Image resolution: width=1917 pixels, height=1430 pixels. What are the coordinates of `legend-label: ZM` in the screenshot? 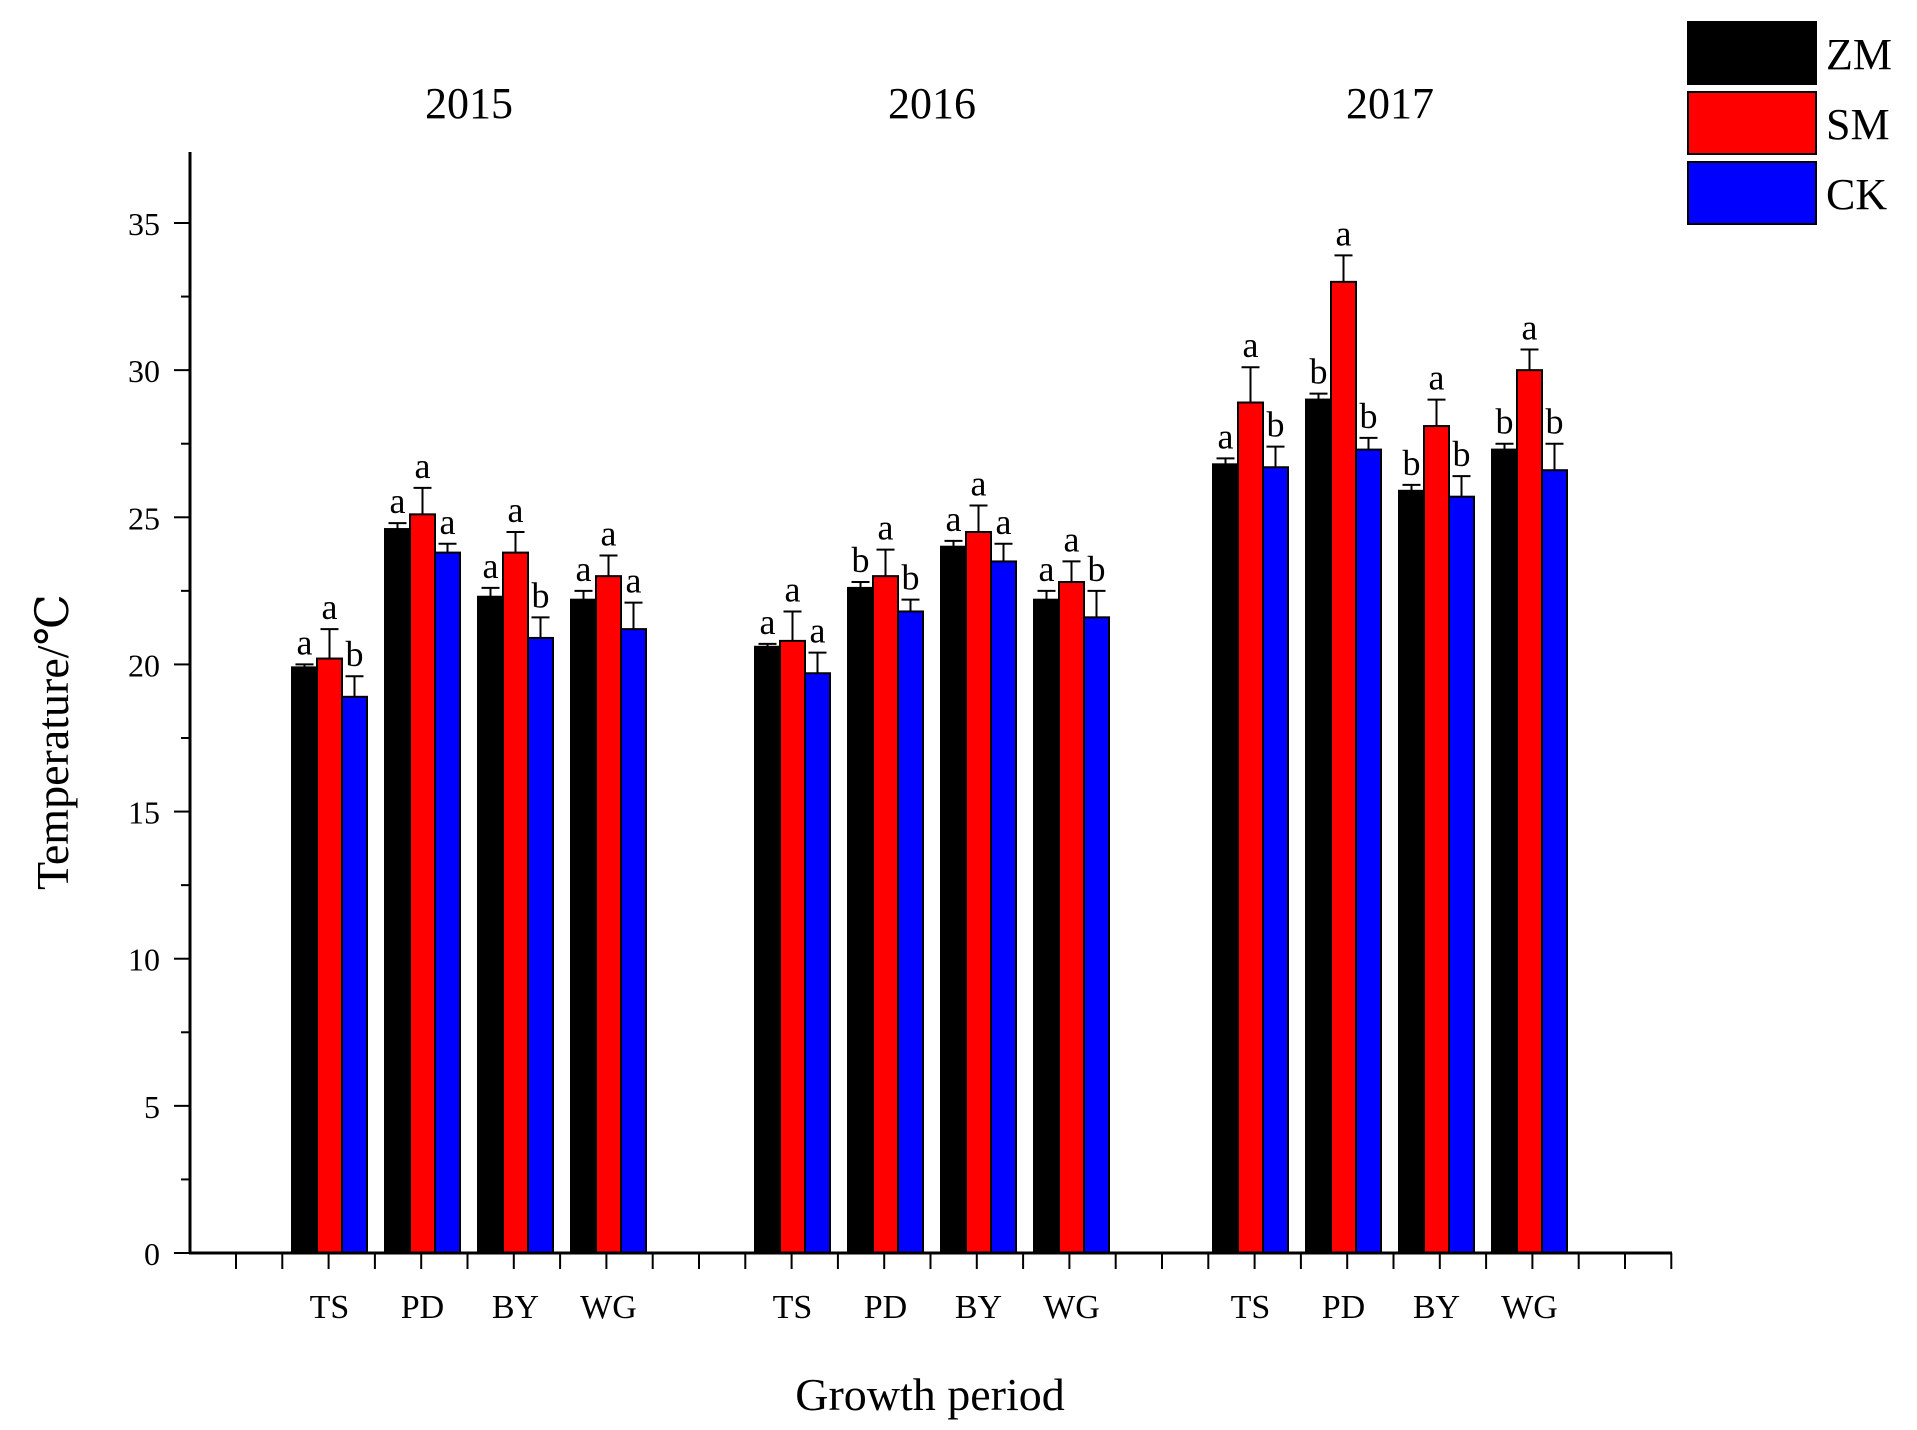 It's located at (1859, 54).